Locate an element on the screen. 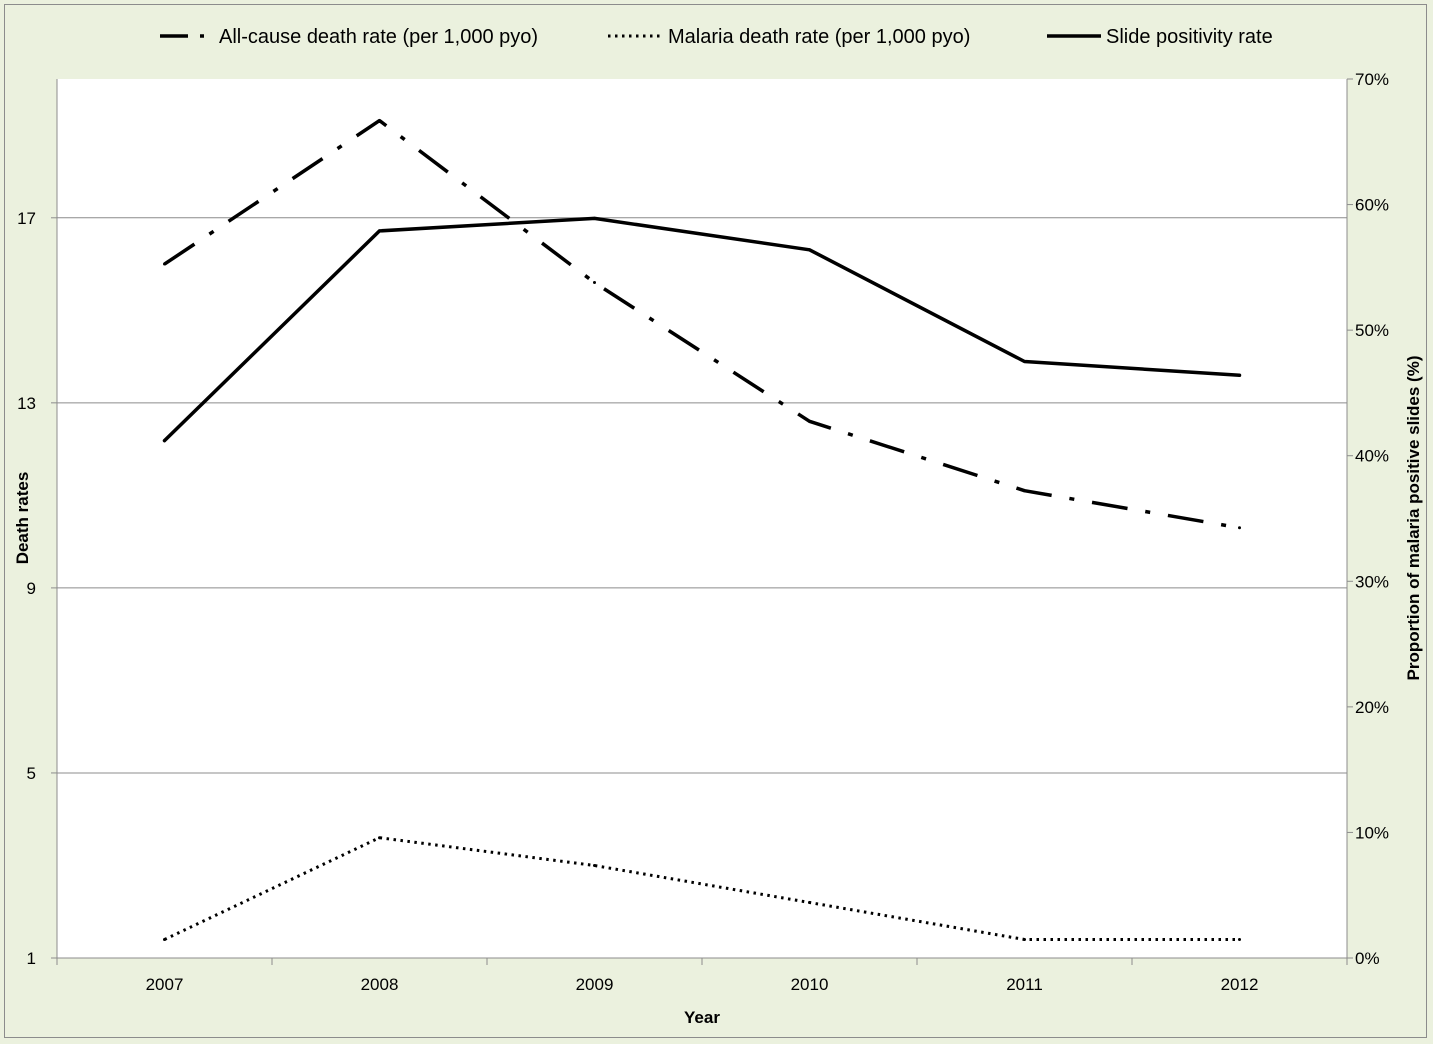 This screenshot has height=1044, width=1433. right-y-tick-label: 70% is located at coordinates (1372, 79).